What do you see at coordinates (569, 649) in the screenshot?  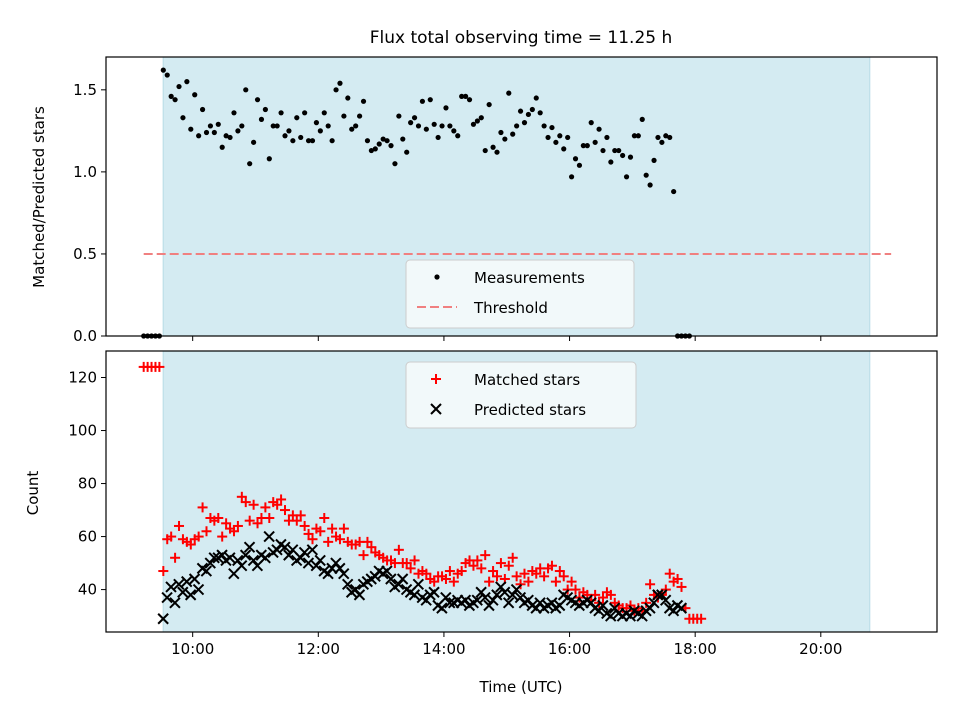 I see `x-tick-label: 16:00` at bounding box center [569, 649].